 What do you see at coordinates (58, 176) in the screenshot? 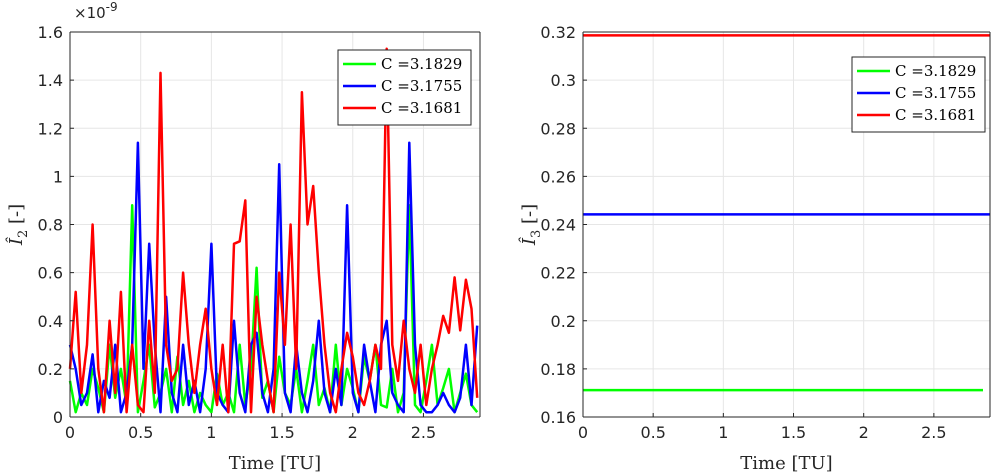
I see `y-tick-label: 1` at bounding box center [58, 176].